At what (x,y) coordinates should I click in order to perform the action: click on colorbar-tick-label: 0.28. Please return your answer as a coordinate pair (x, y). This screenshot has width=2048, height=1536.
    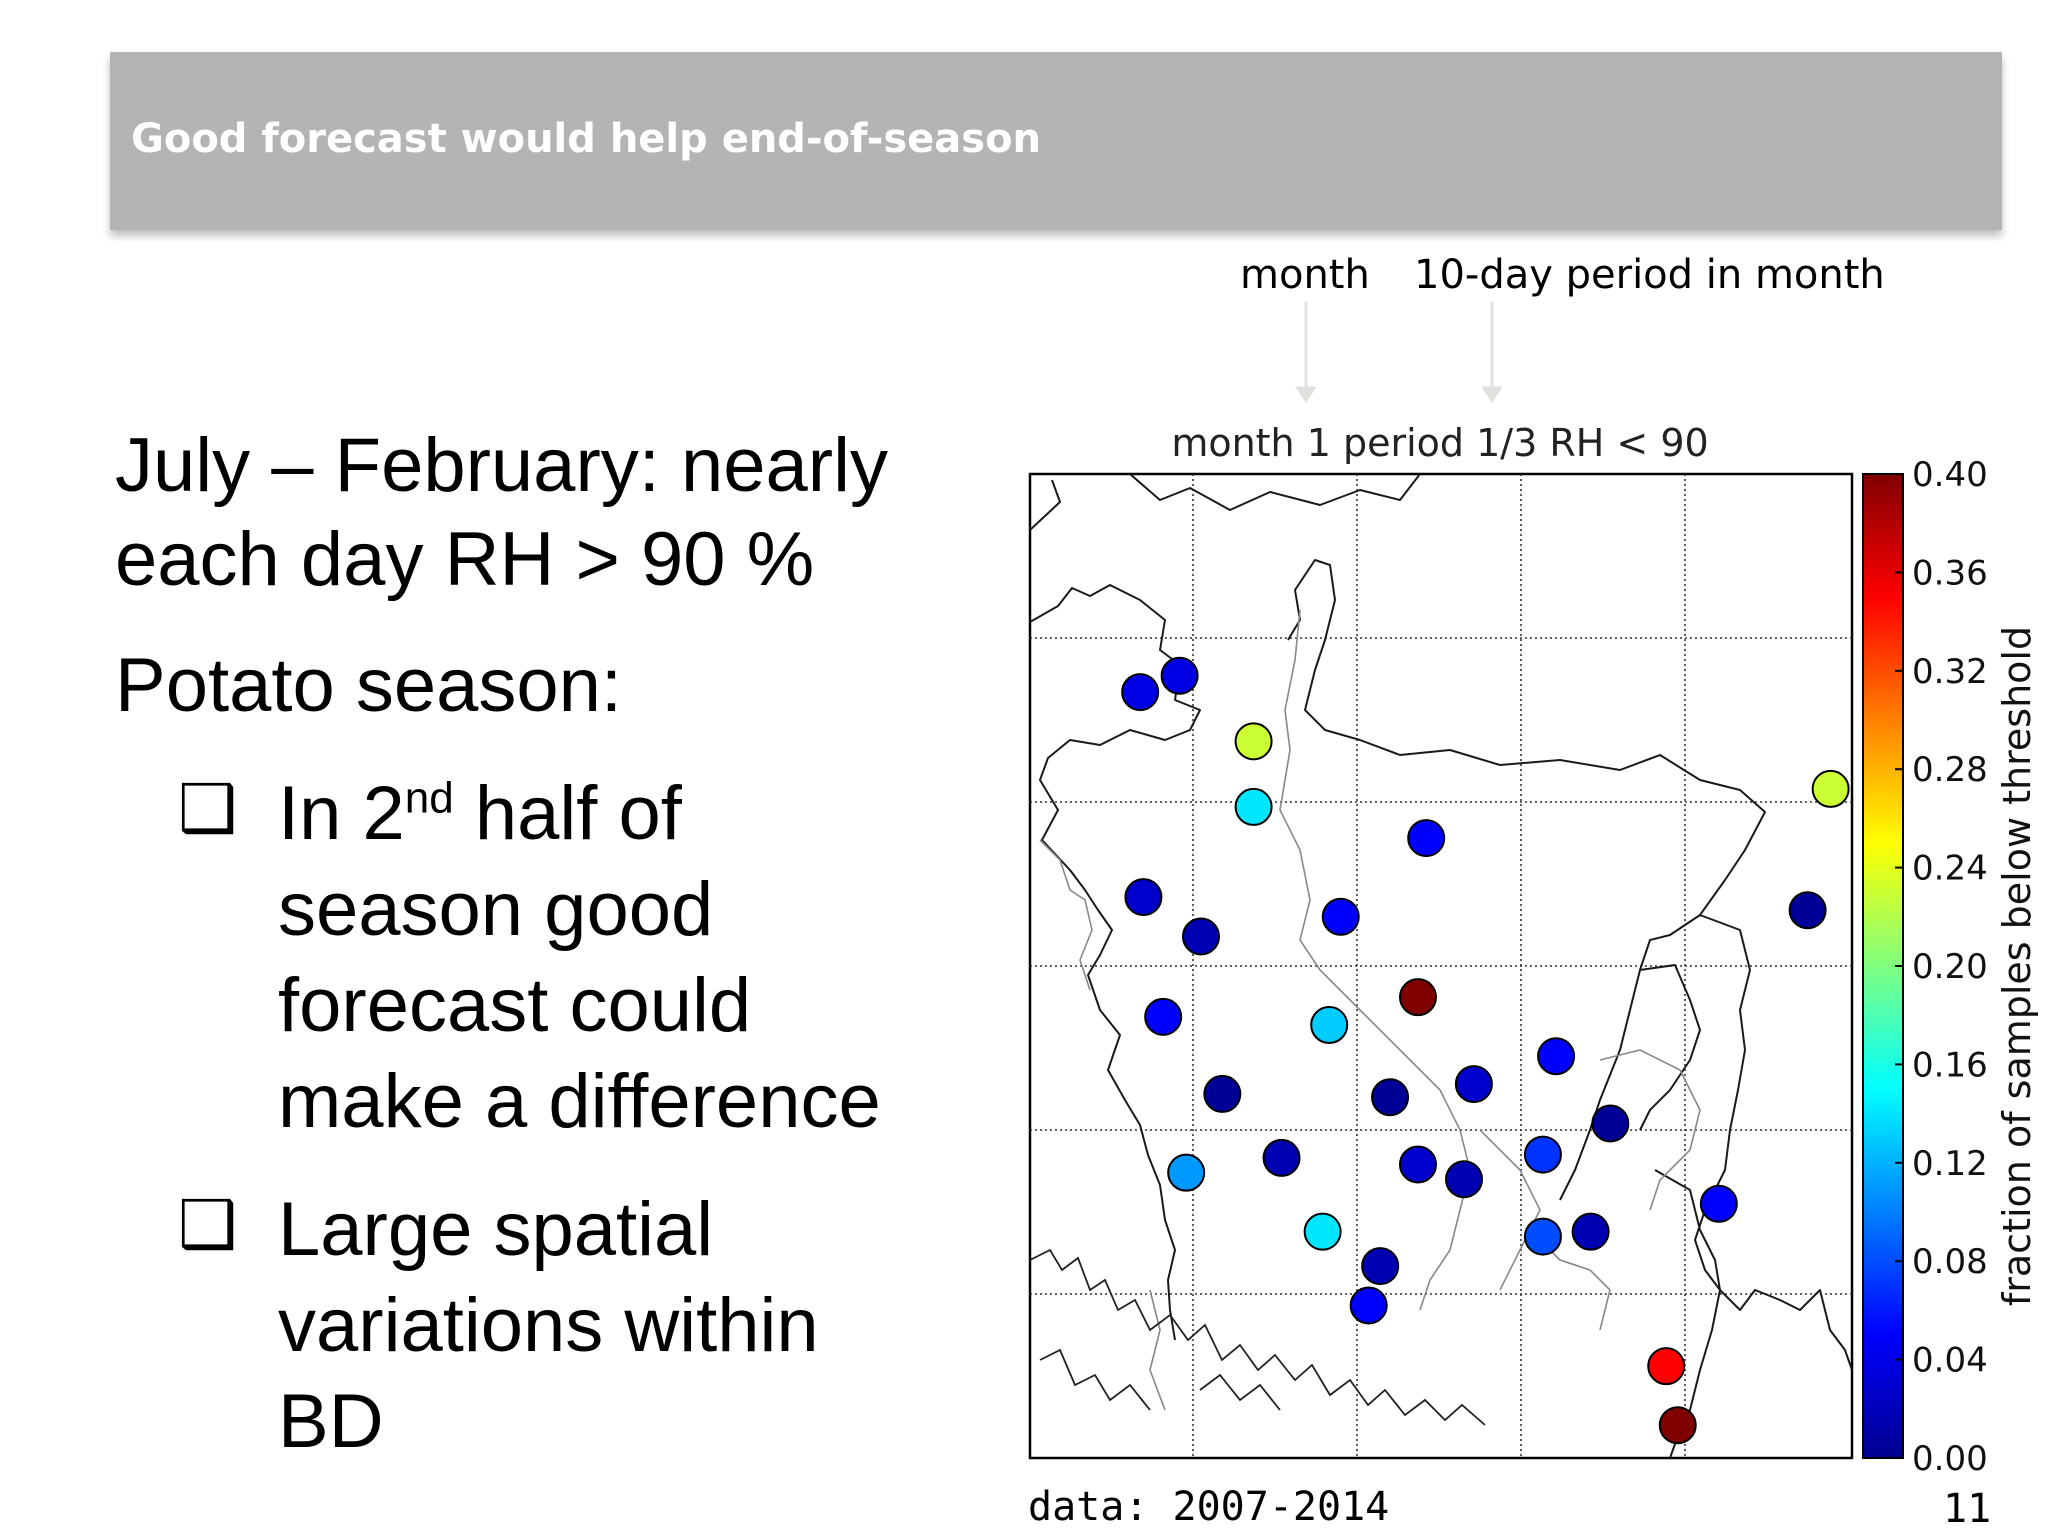
    Looking at the image, I should click on (1950, 770).